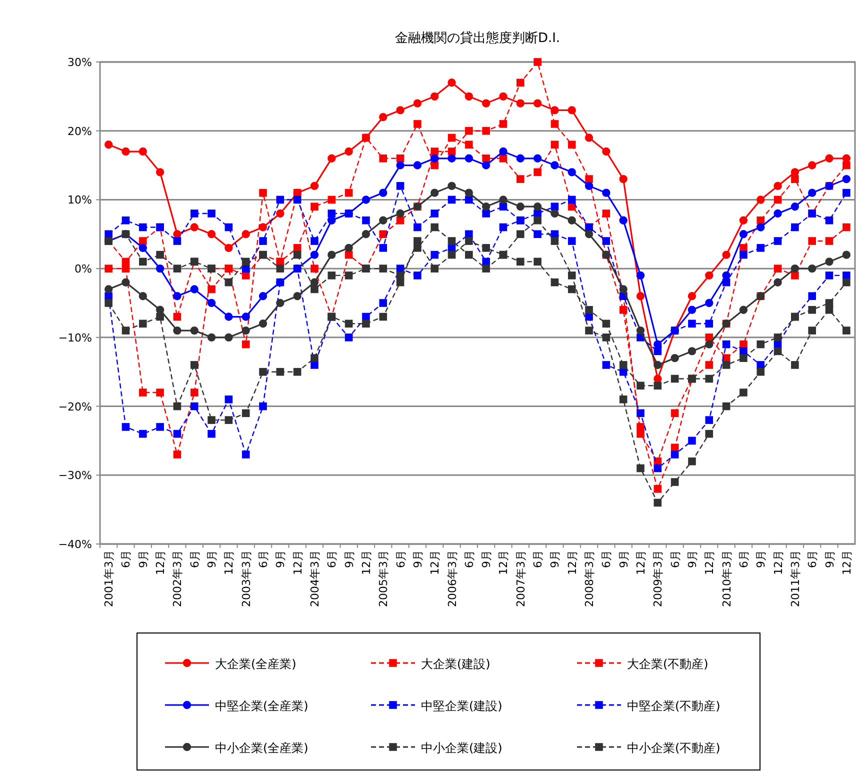 This screenshot has width=864, height=776. I want to click on x-tick-label: 2011年3月, so click(795, 578).